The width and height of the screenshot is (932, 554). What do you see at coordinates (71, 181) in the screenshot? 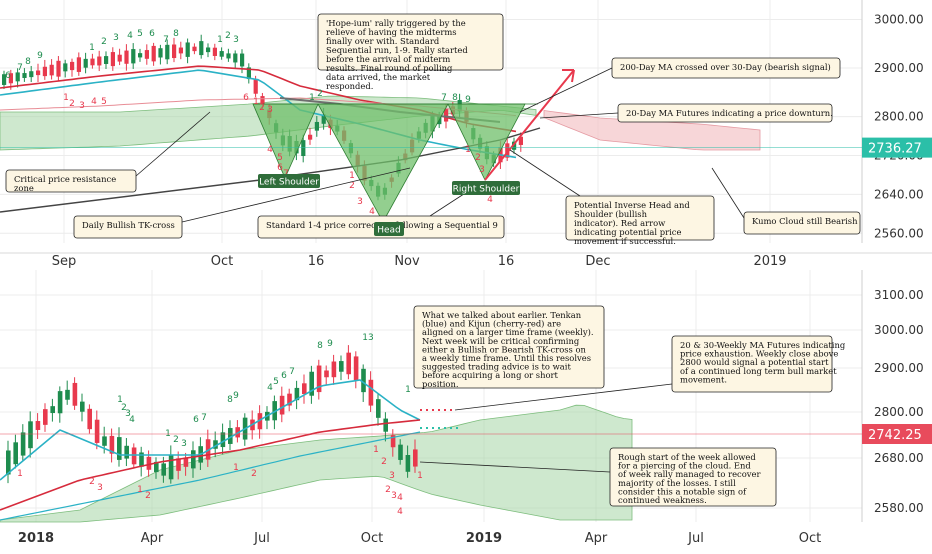
I see `note-resistance-zone` at bounding box center [71, 181].